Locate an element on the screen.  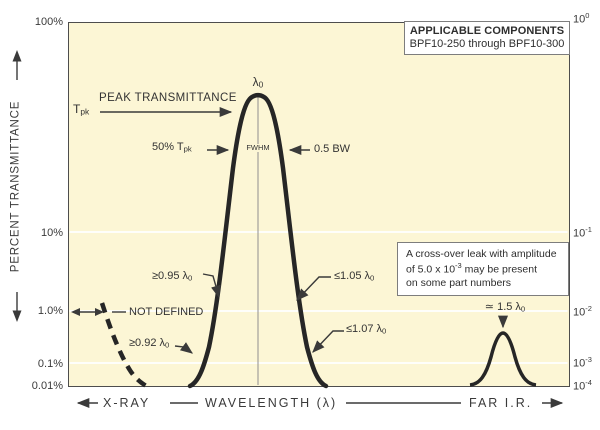
note-line-2: of 5.0 x 10-3 may be present is located at coordinates (484, 269).